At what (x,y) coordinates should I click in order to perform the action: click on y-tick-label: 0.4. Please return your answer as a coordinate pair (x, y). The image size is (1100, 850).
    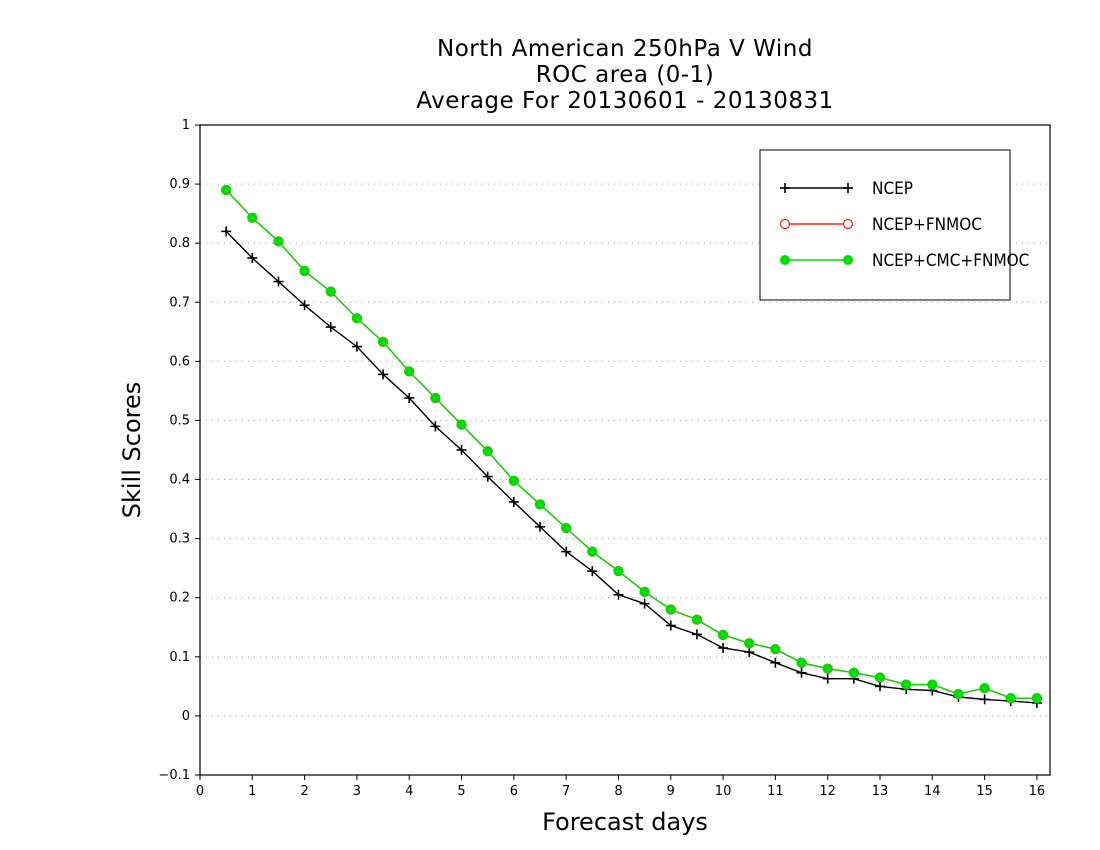
    Looking at the image, I should click on (179, 480).